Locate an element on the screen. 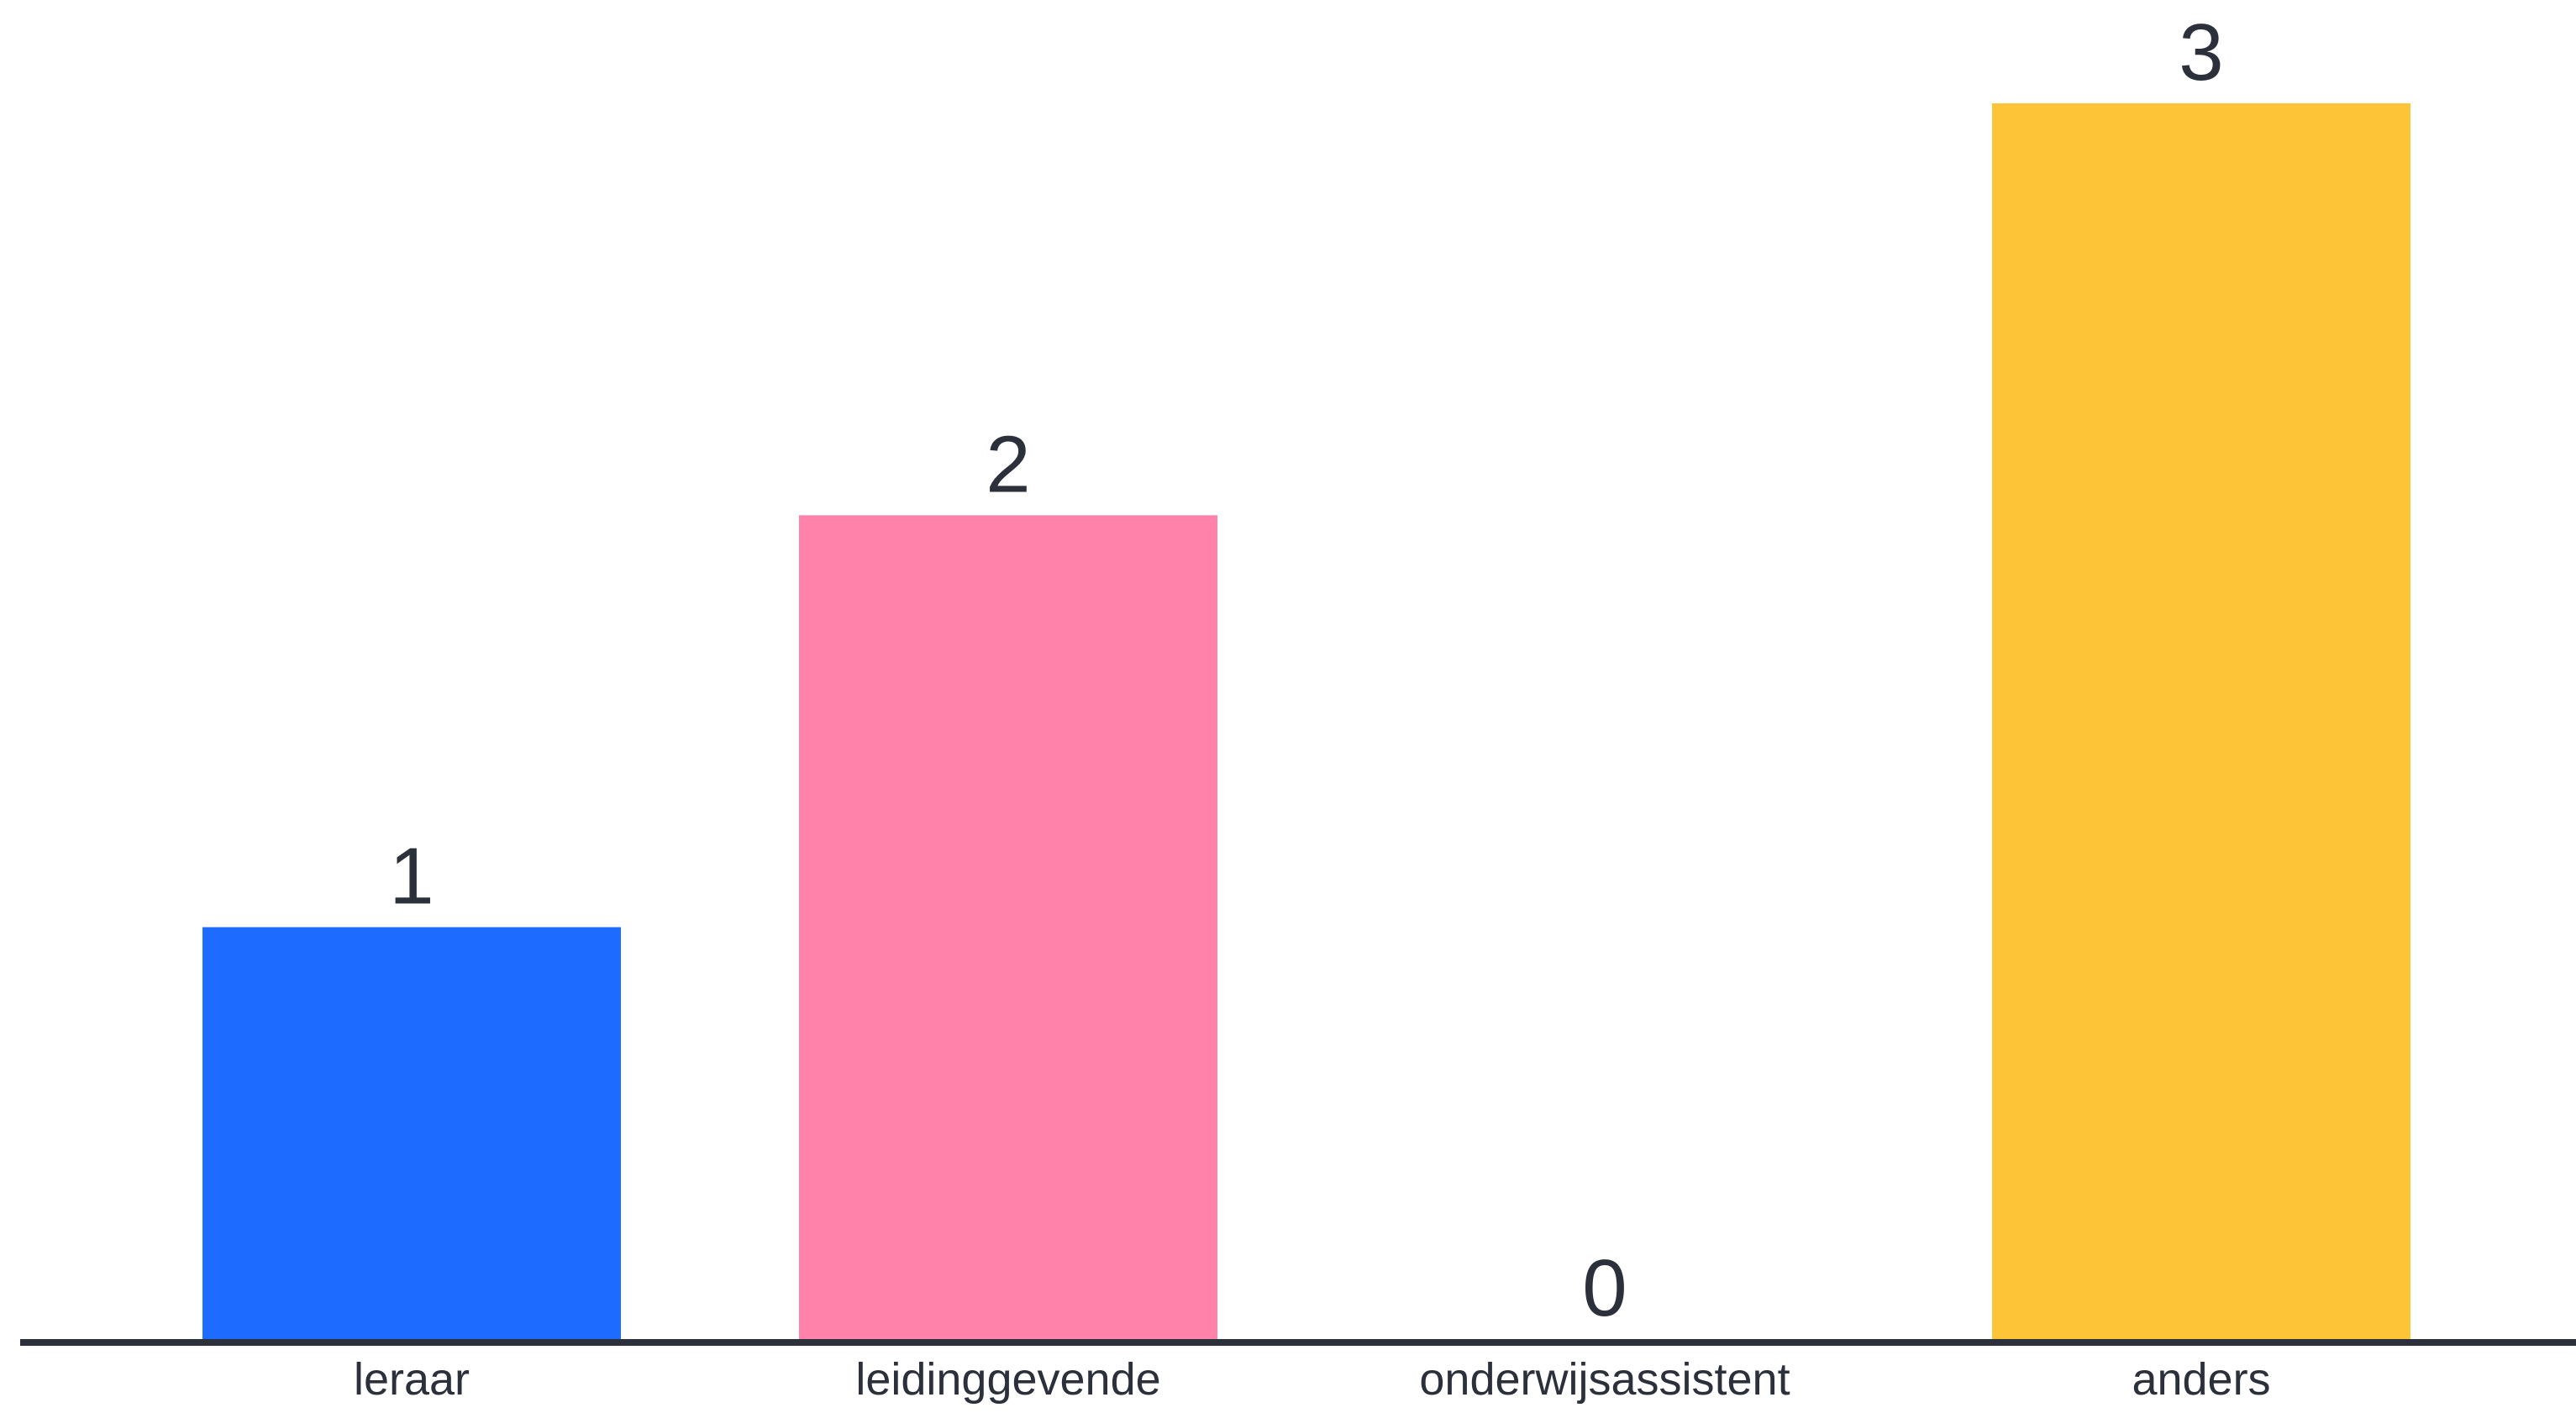 The height and width of the screenshot is (1413, 2576). value-label-leraar: 1 is located at coordinates (411, 877).